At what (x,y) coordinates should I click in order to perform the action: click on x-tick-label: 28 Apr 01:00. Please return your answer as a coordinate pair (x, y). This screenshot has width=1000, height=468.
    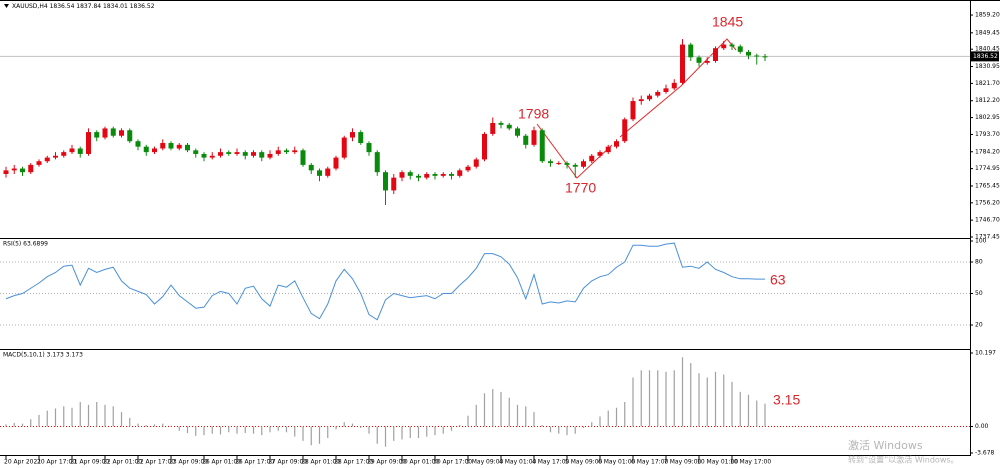
    Looking at the image, I should click on (320, 462).